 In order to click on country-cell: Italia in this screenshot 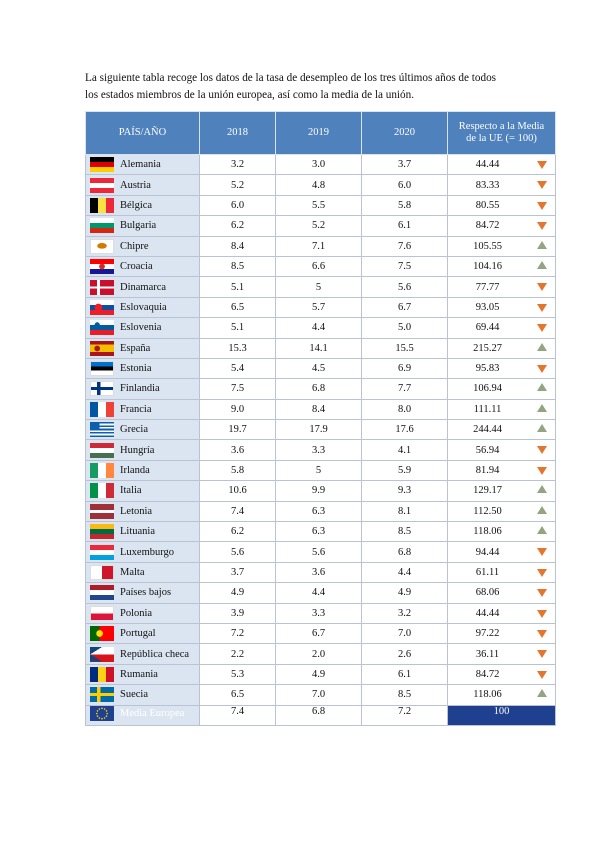, I will do `click(142, 491)`.